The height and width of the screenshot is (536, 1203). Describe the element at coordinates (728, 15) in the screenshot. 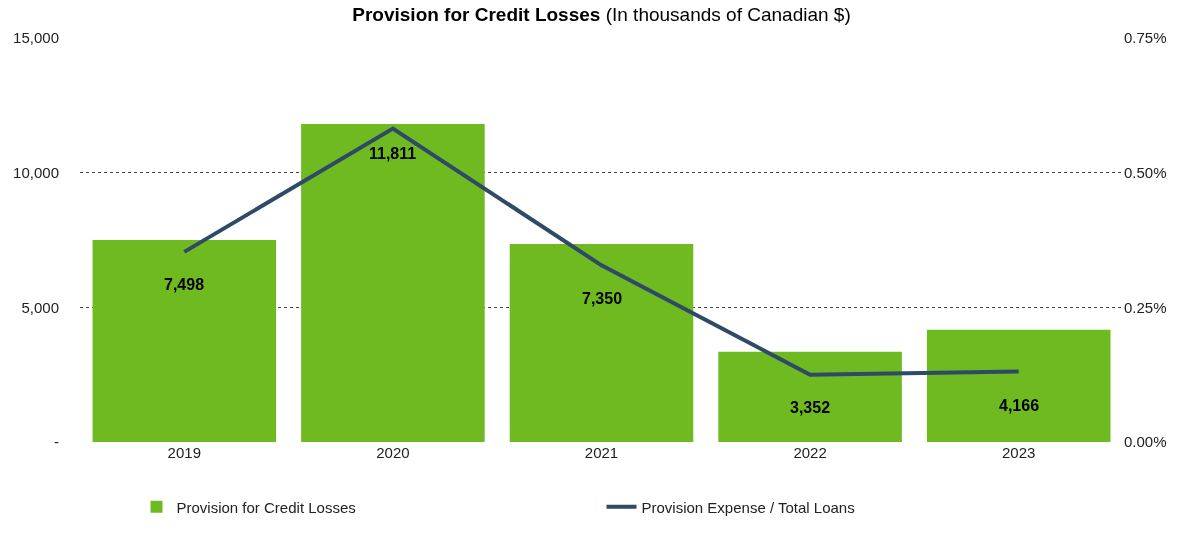

I see `chart-subtitle: (In thousands of Canadian $)` at that location.